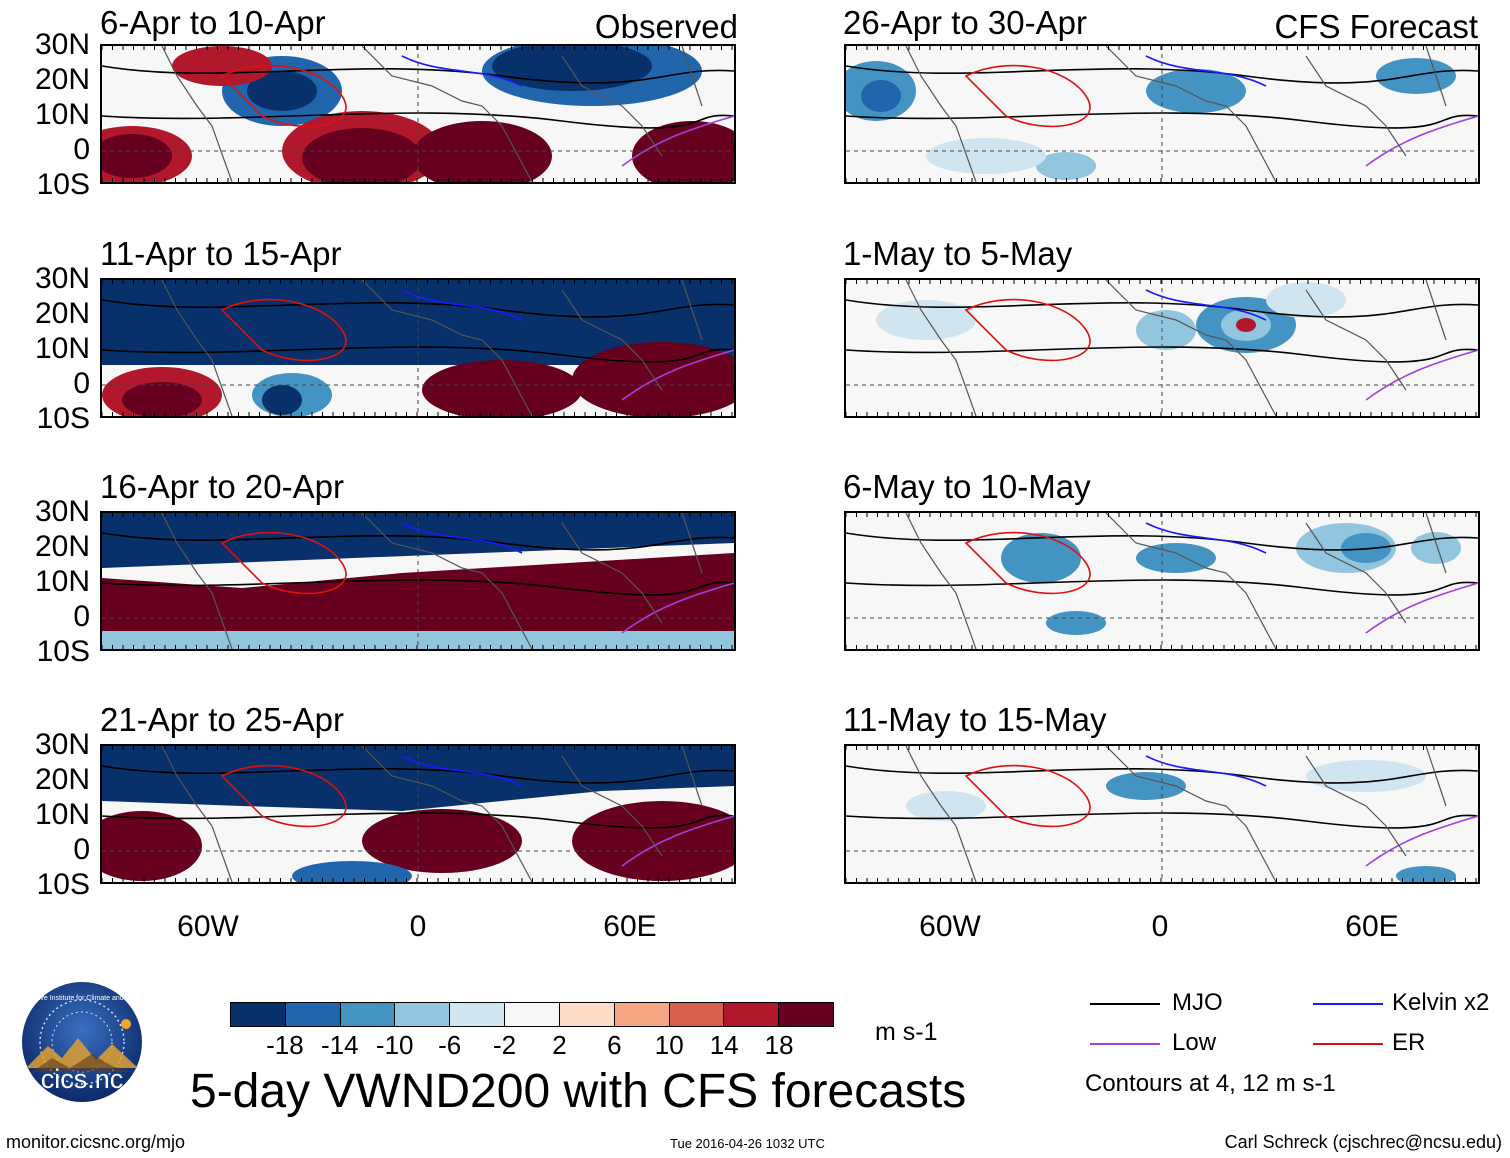 This screenshot has width=1510, height=1158. What do you see at coordinates (906, 1032) in the screenshot?
I see `colorbar-units: m s-1` at bounding box center [906, 1032].